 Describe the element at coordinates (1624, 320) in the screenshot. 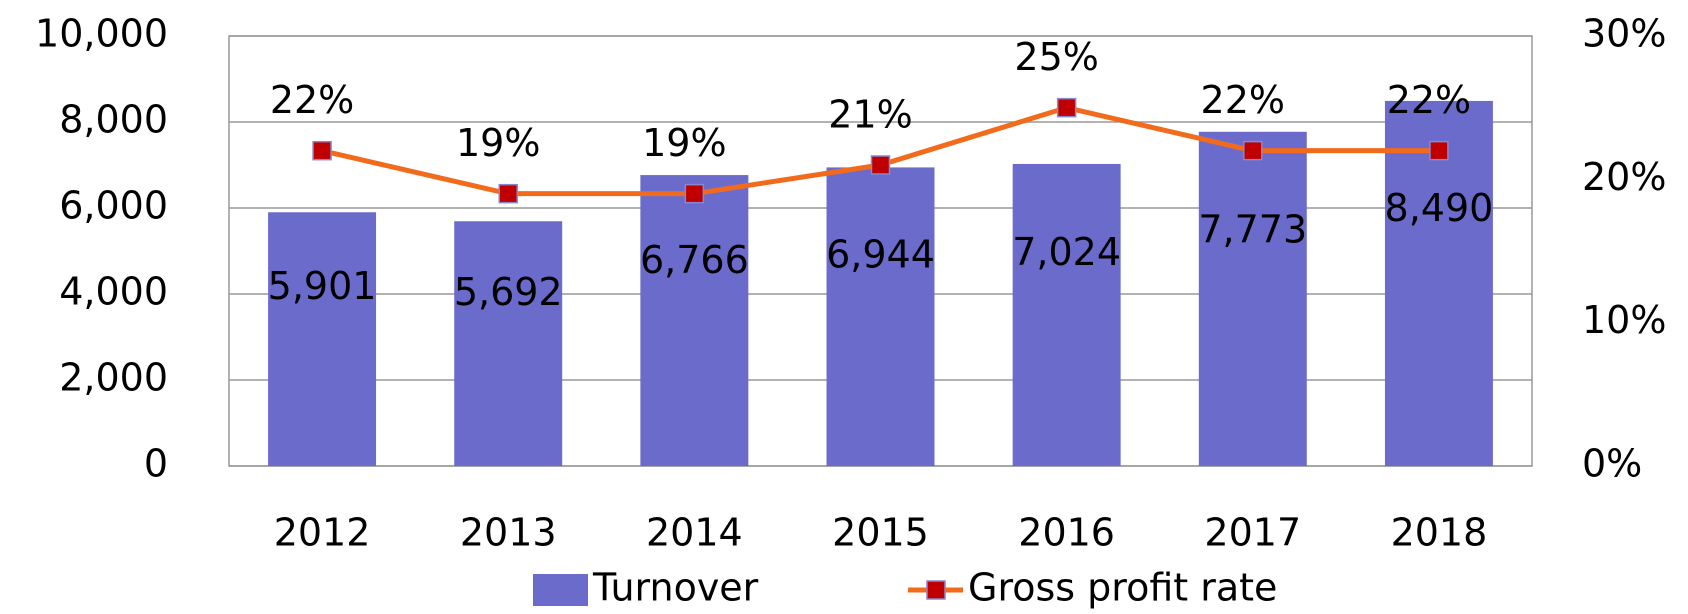

I see `y2-tick-label: 10%` at that location.